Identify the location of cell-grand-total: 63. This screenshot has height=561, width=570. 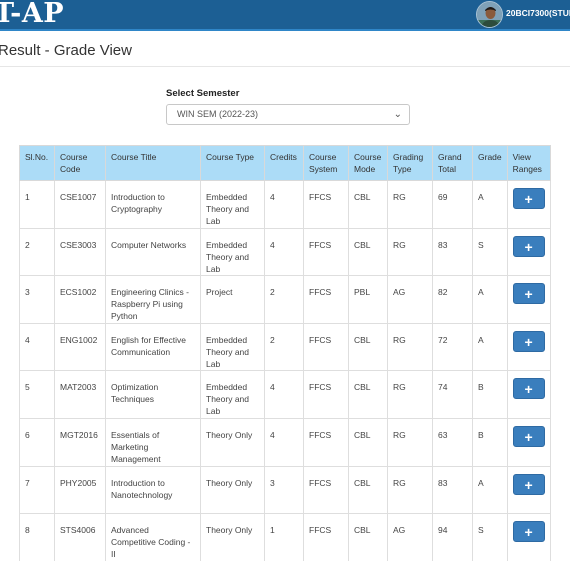
(452, 442).